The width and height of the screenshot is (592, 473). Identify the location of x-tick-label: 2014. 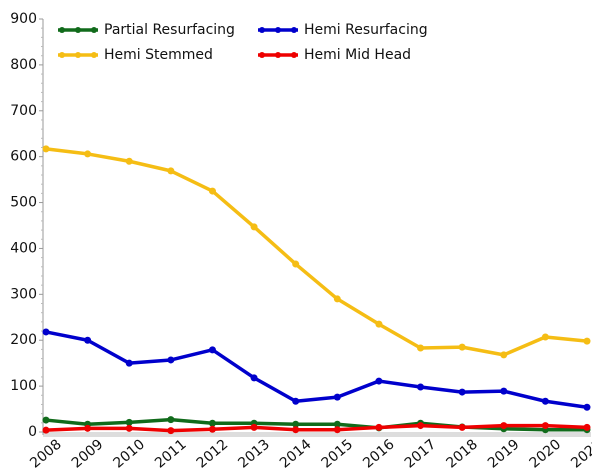
(296, 453).